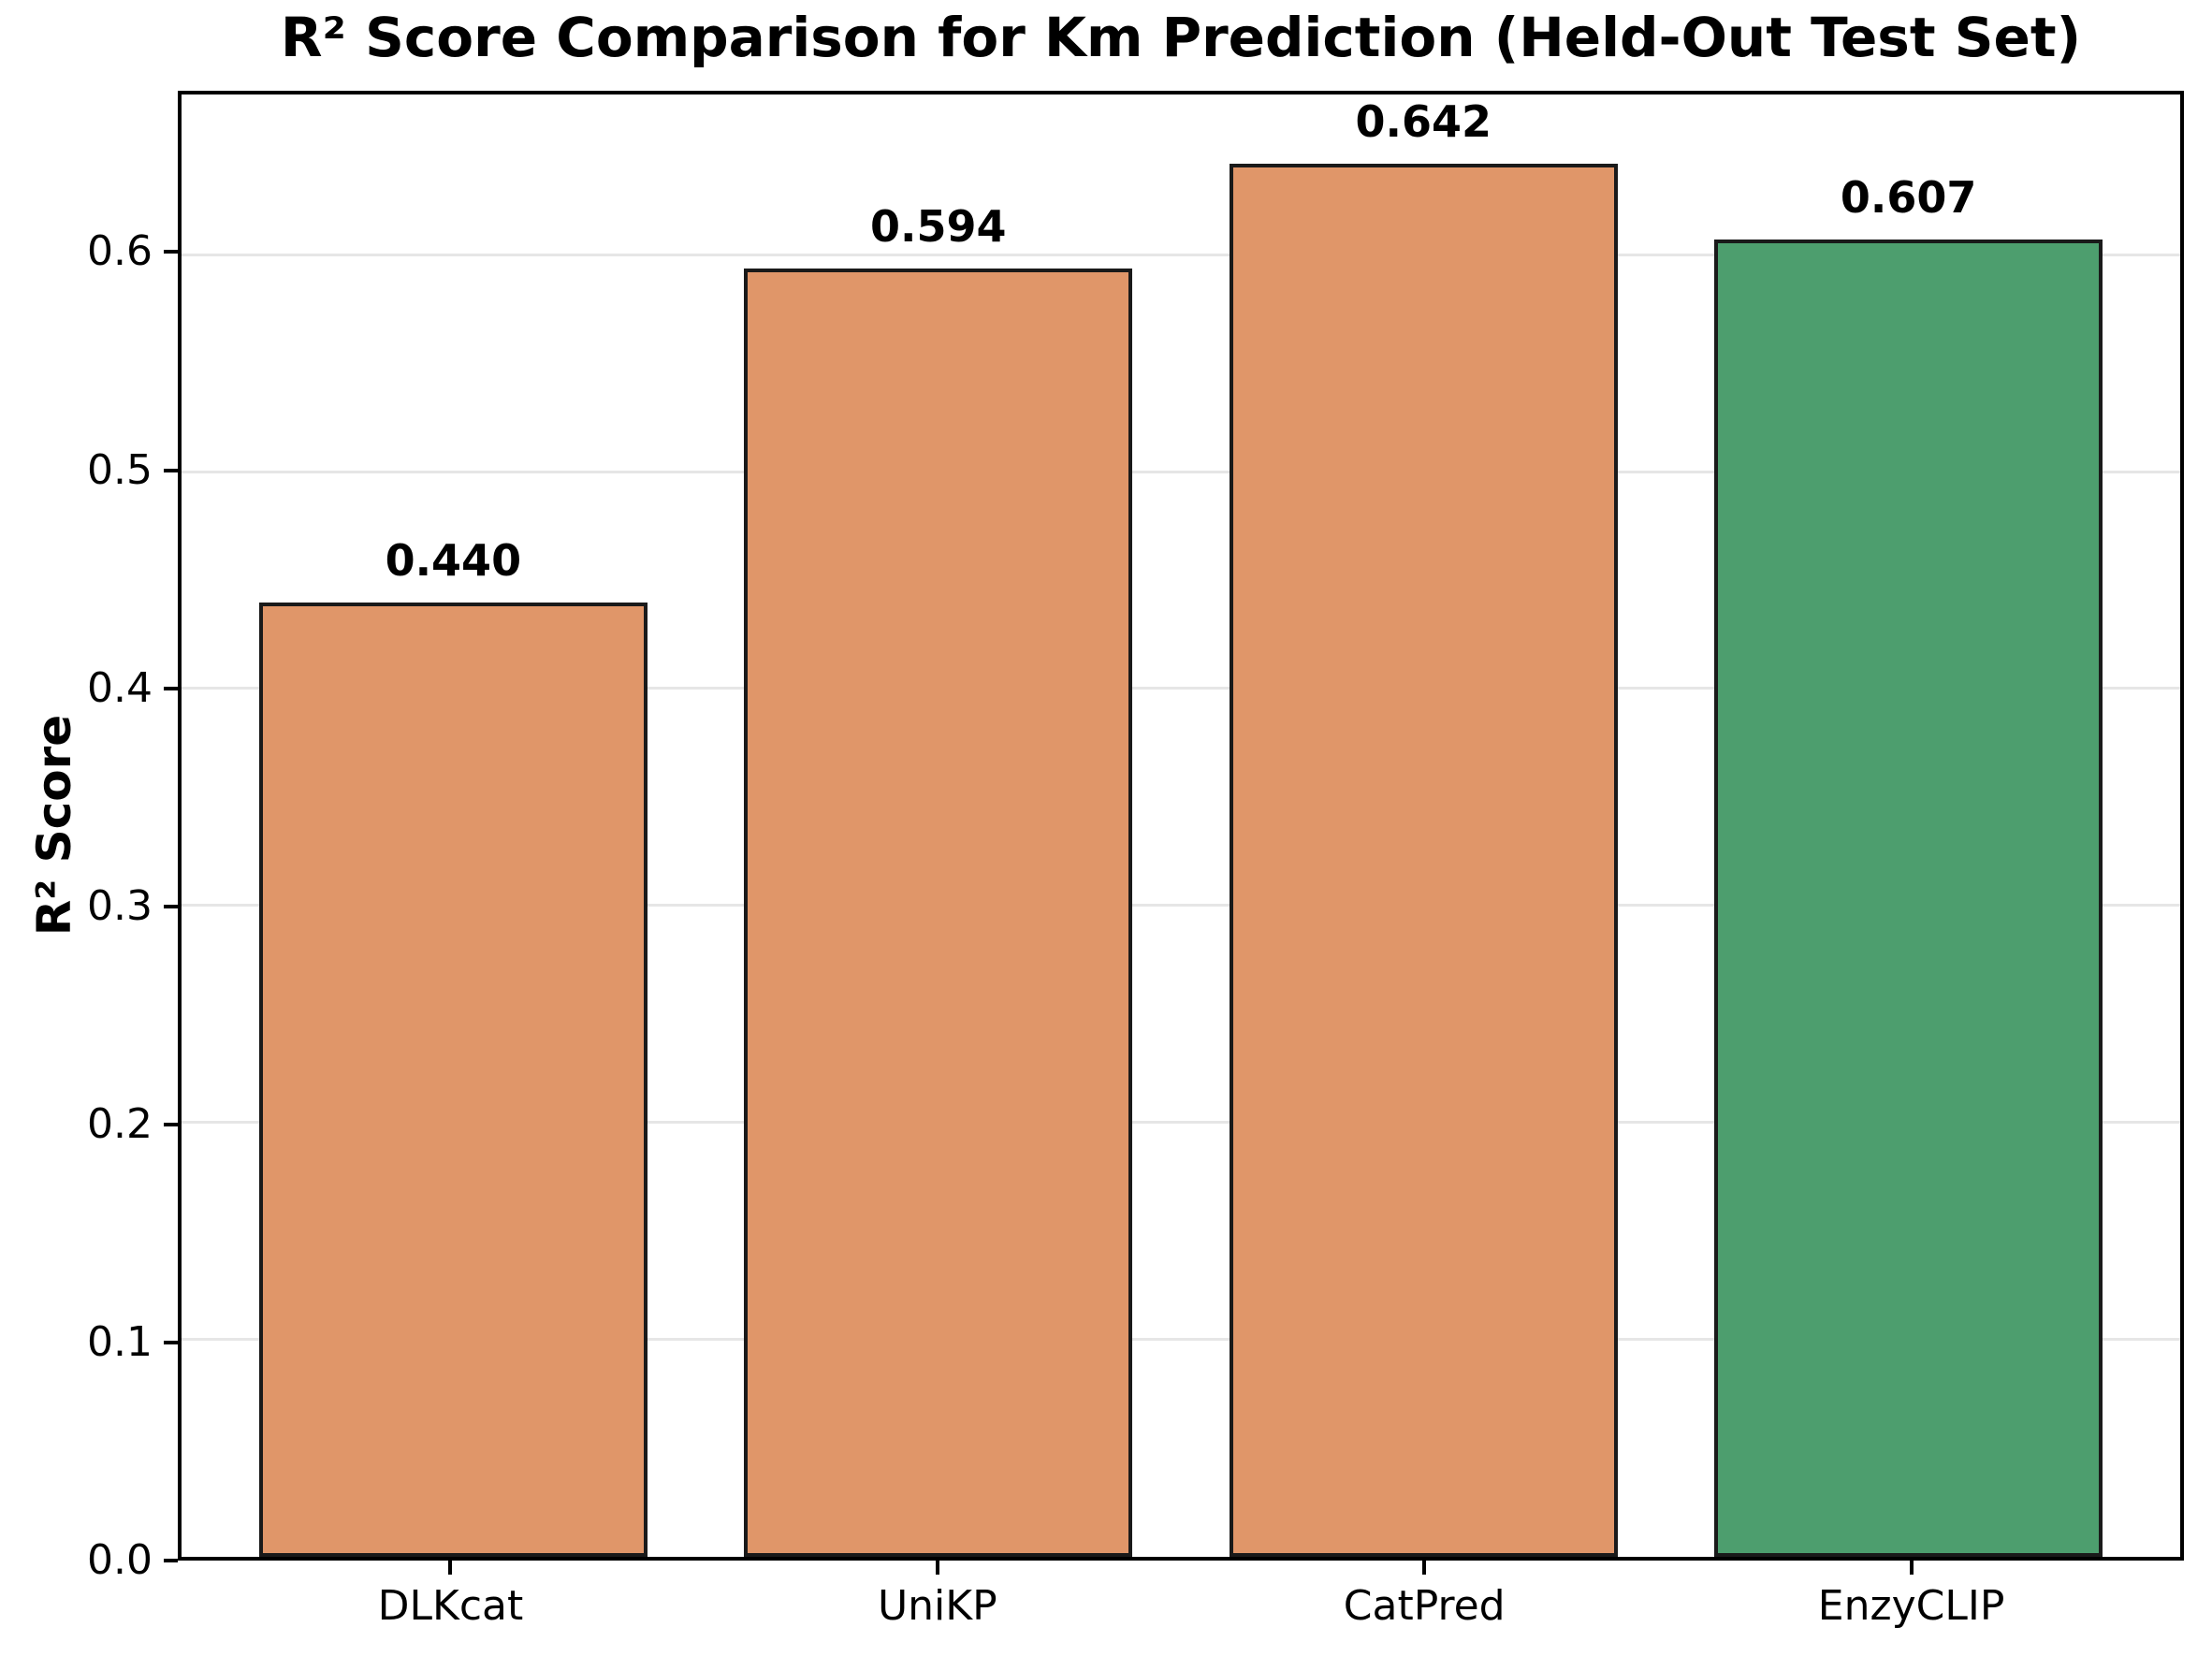 This screenshot has width=2212, height=1656. What do you see at coordinates (1424, 1606) in the screenshot?
I see `x-tick-label-catpred: CatPred` at bounding box center [1424, 1606].